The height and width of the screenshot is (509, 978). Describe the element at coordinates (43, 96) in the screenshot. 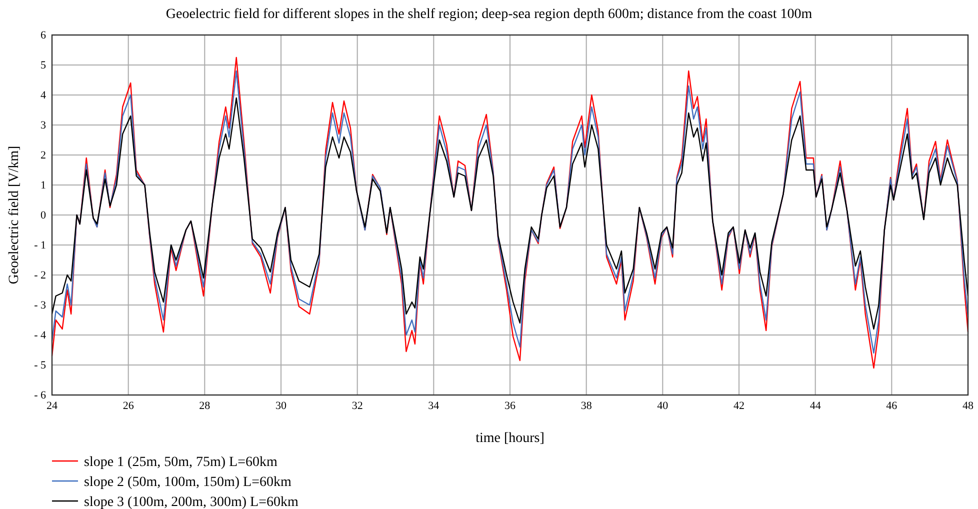

I see `y-tick-label: 4` at that location.